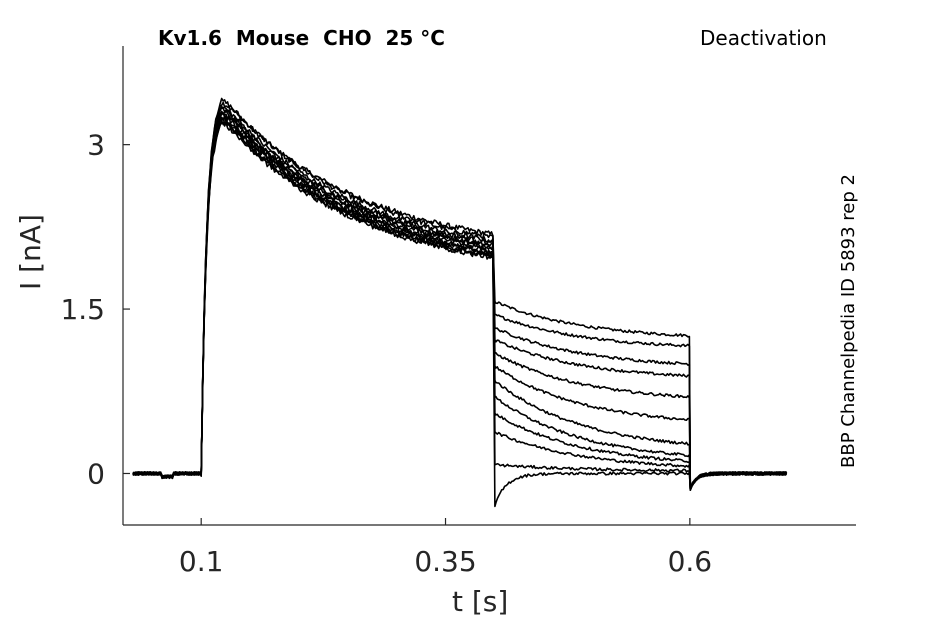  What do you see at coordinates (201, 561) in the screenshot?
I see `x-tick-label: 0.1` at bounding box center [201, 561].